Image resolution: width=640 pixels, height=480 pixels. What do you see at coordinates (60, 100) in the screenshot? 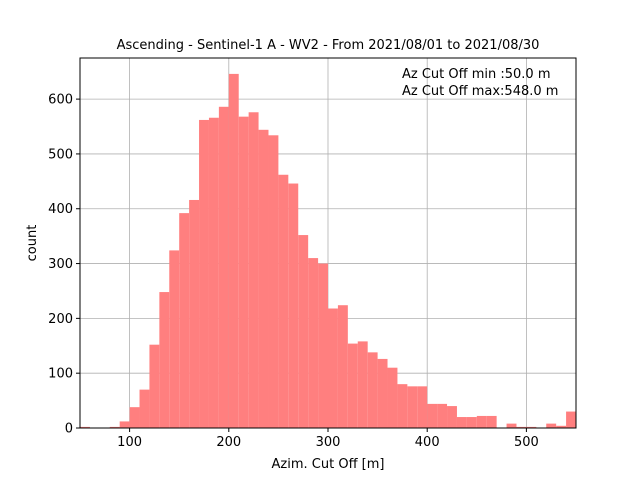
I see `y-tick-label: 600` at bounding box center [60, 100].